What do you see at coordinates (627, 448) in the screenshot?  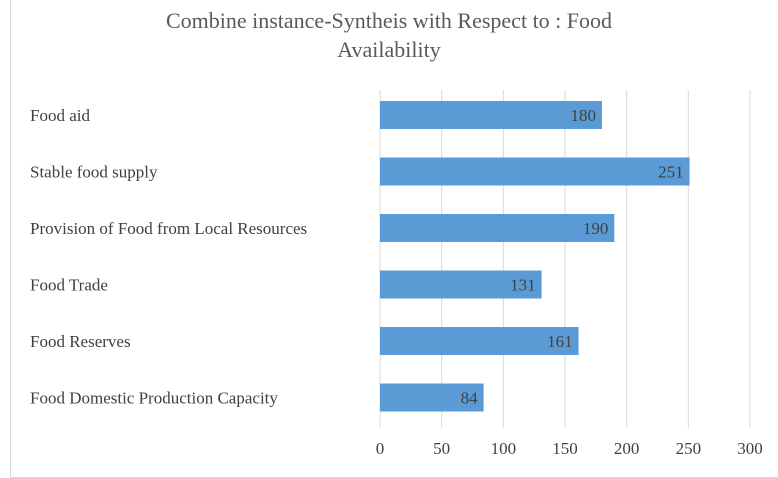 I see `x-tick-label: 200` at bounding box center [627, 448].